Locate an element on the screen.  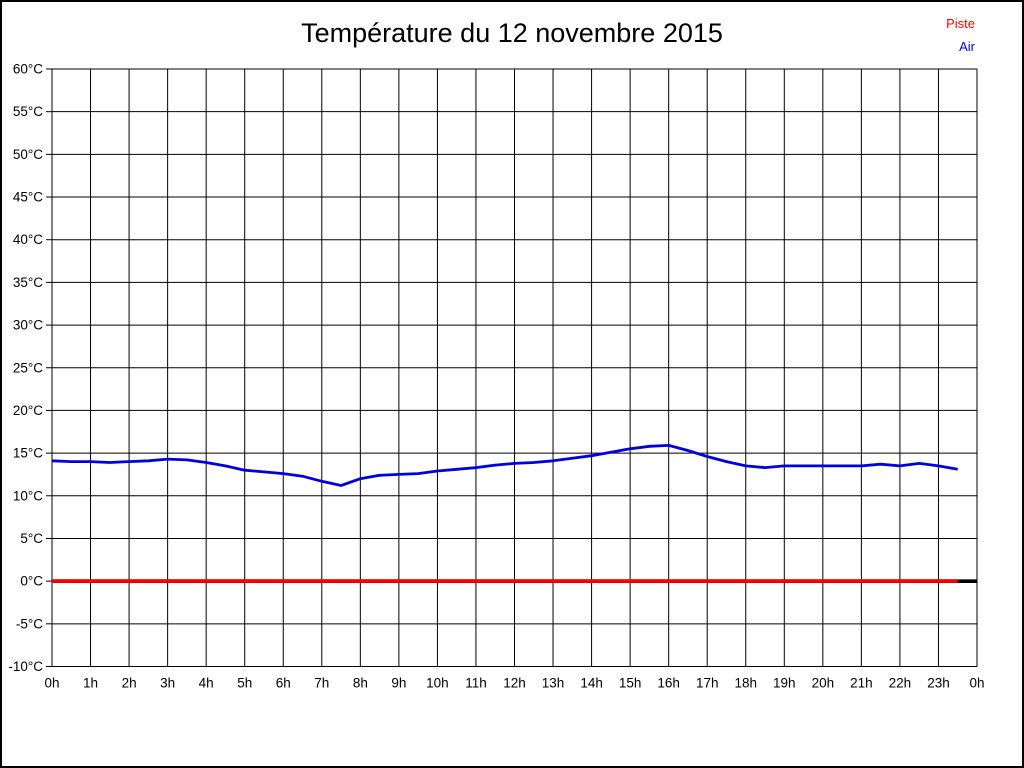
legend-item-air: Air is located at coordinates (967, 46).